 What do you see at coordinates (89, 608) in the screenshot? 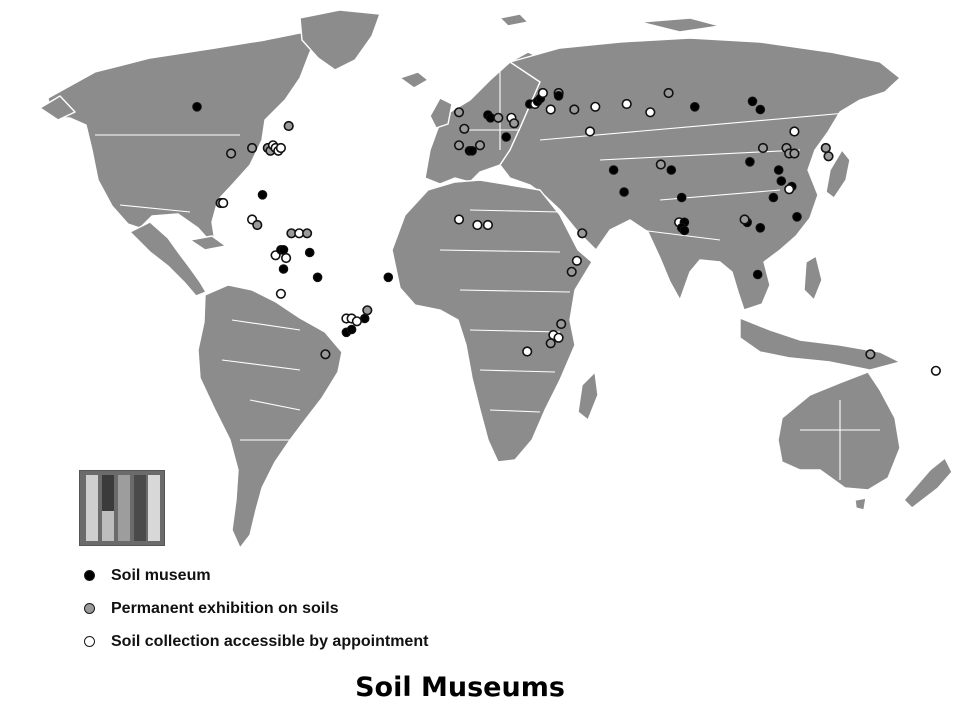
I see `gray-dot-icon` at bounding box center [89, 608].